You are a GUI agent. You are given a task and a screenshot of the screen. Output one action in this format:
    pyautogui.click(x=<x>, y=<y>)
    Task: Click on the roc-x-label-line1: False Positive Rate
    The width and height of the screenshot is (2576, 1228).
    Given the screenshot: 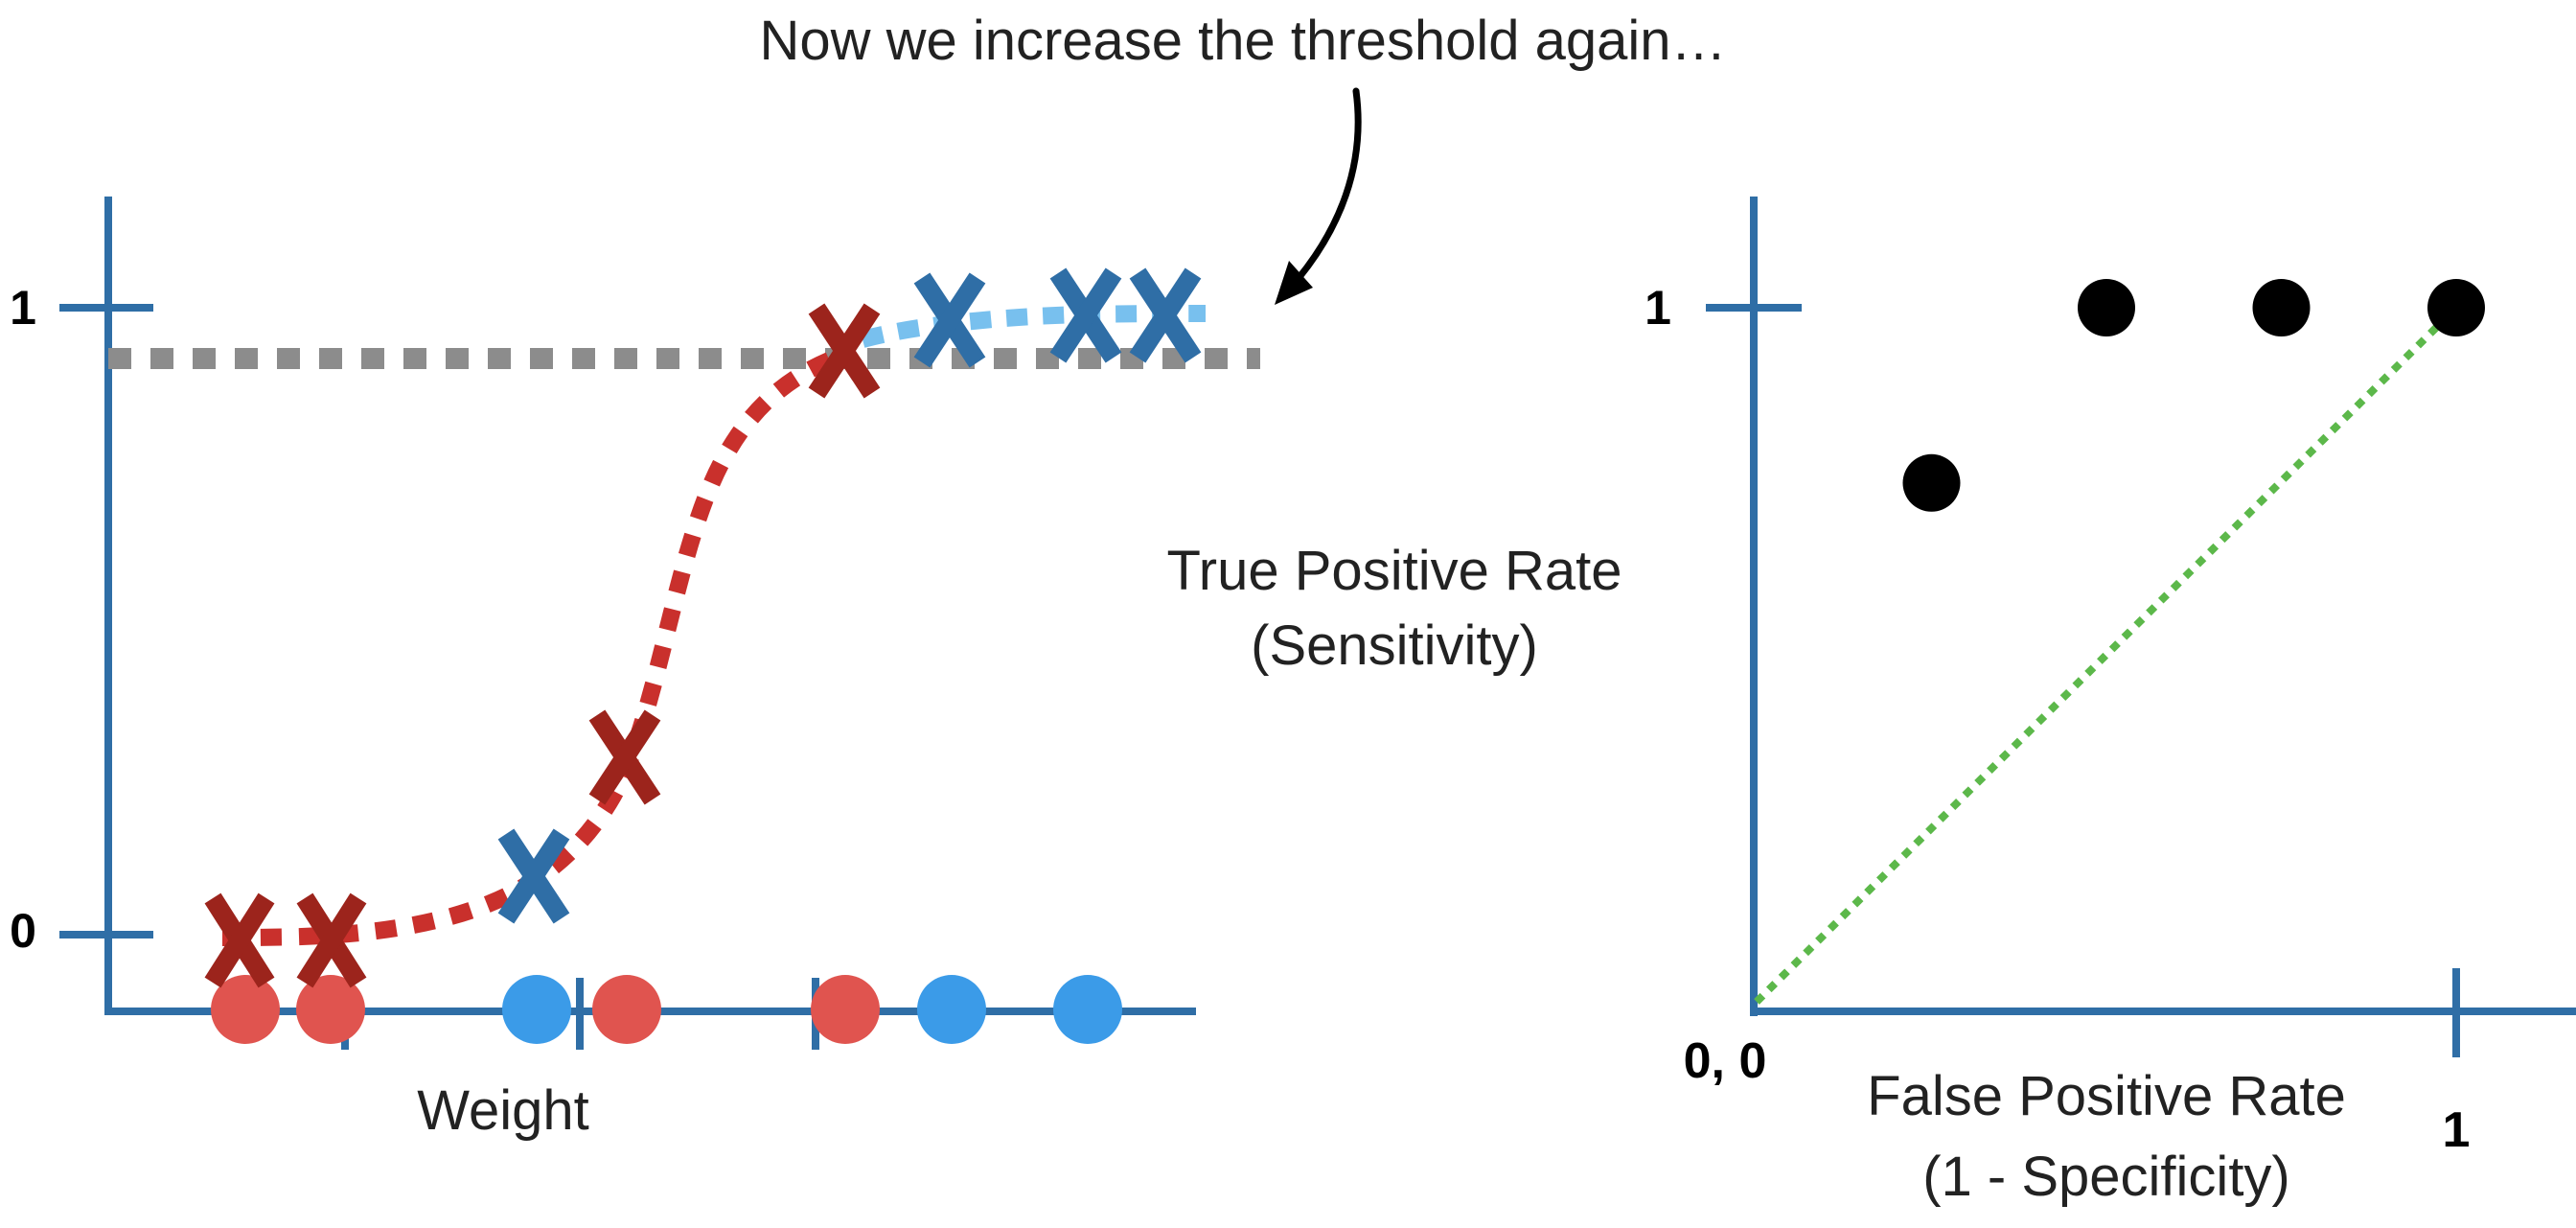 What is the action you would take?
    pyautogui.click(x=2106, y=1096)
    